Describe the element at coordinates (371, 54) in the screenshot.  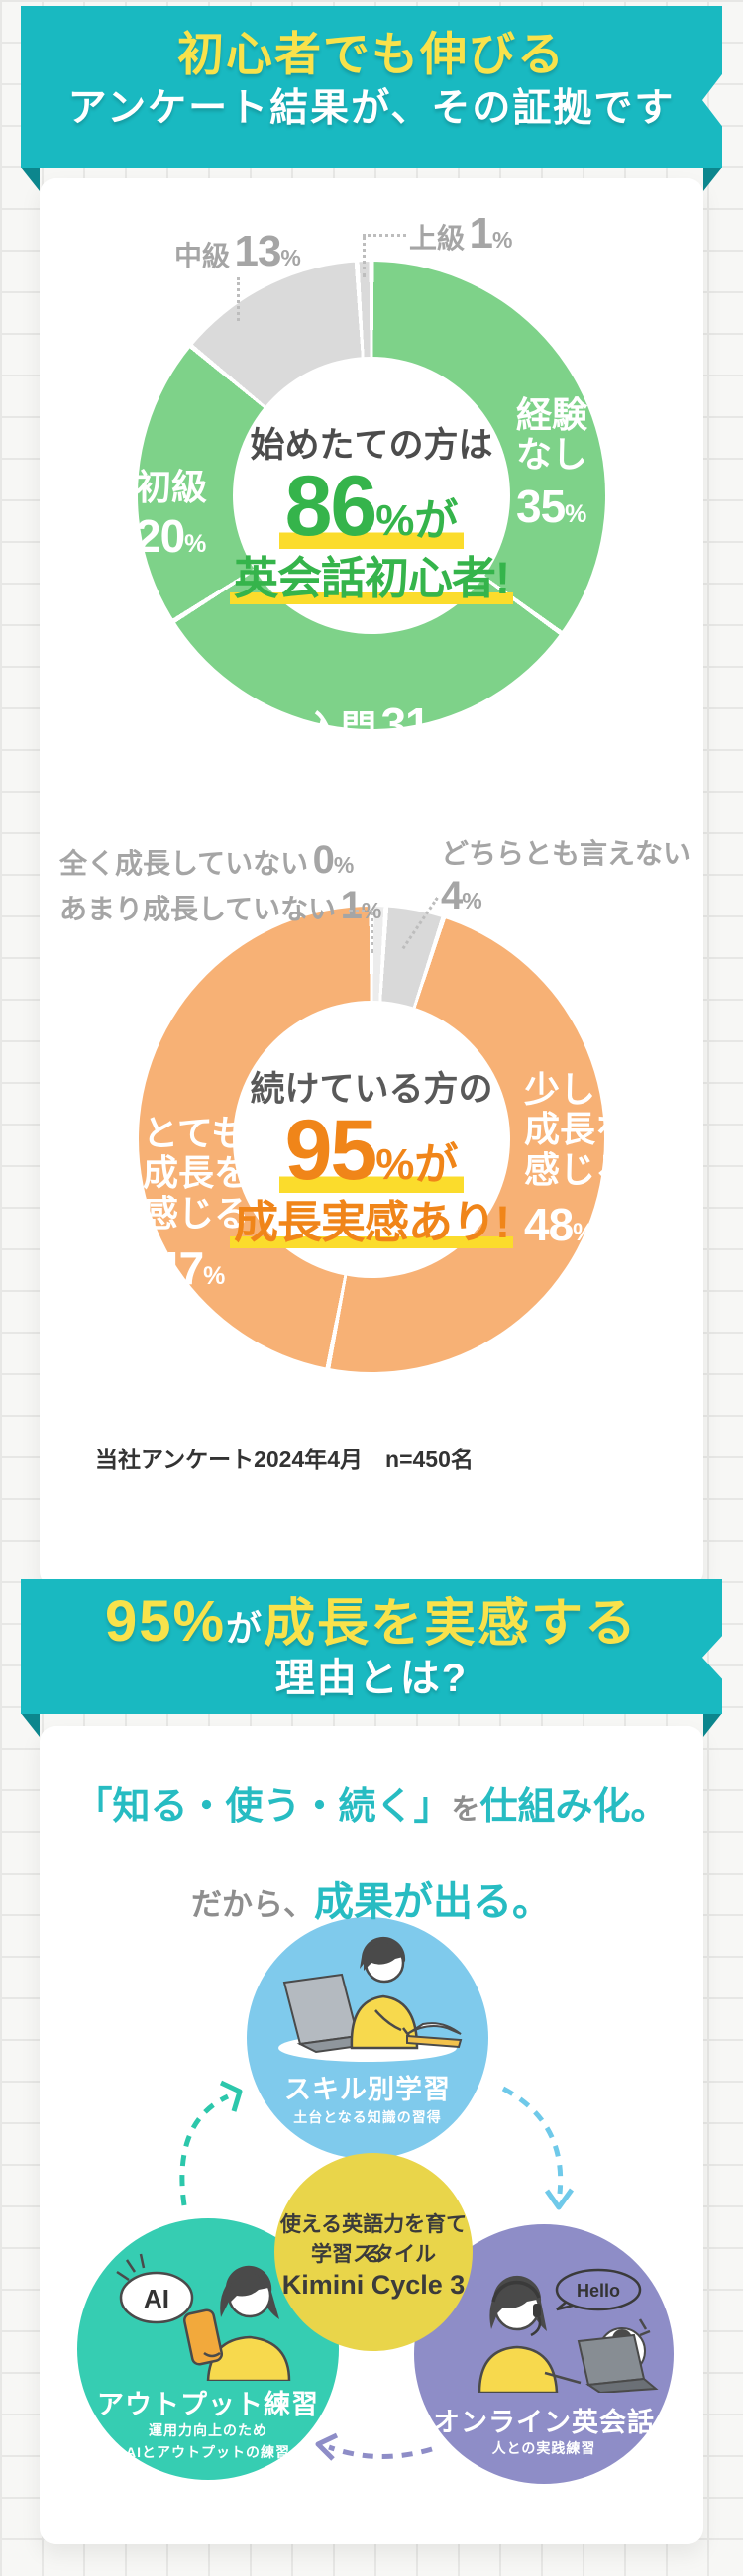
I see `banner1-title: 初心者でも伸びる` at that location.